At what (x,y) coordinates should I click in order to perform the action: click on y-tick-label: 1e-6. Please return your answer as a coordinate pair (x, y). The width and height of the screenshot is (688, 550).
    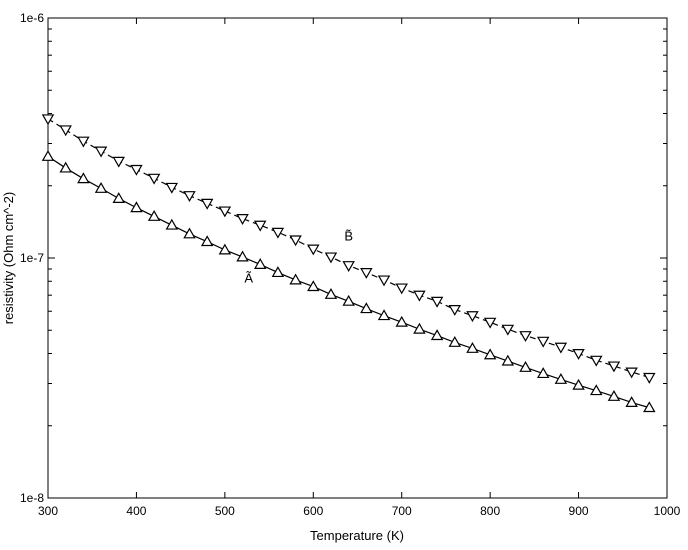
    Looking at the image, I should click on (32, 18).